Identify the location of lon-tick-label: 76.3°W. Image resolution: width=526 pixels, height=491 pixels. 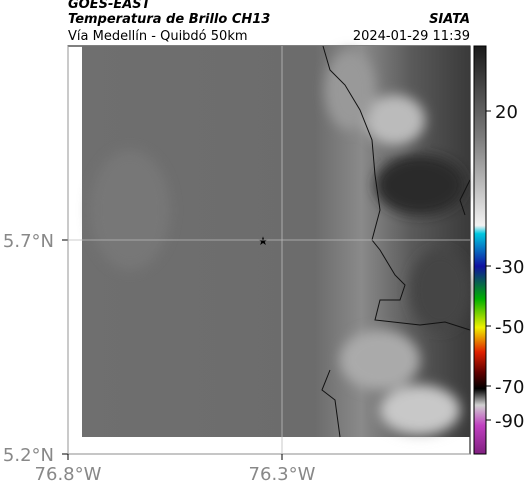
(282, 474).